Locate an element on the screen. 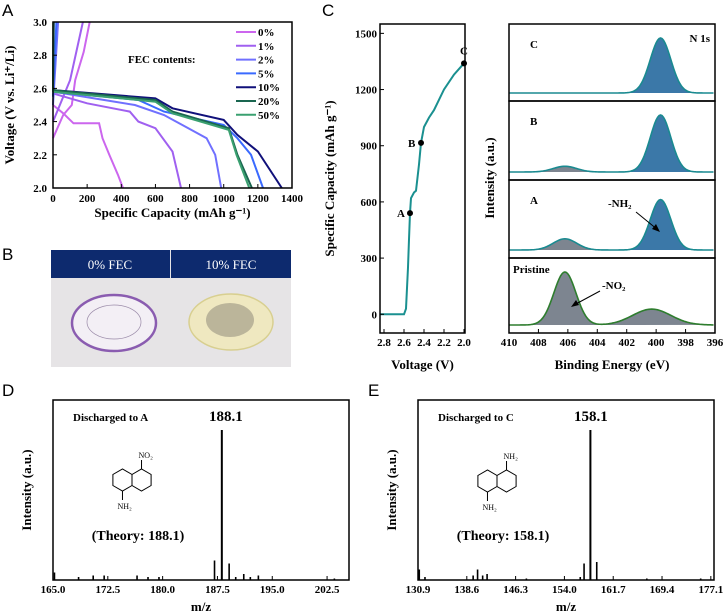  chart-c-left-y-tick-label: 300 is located at coordinates (369, 259).